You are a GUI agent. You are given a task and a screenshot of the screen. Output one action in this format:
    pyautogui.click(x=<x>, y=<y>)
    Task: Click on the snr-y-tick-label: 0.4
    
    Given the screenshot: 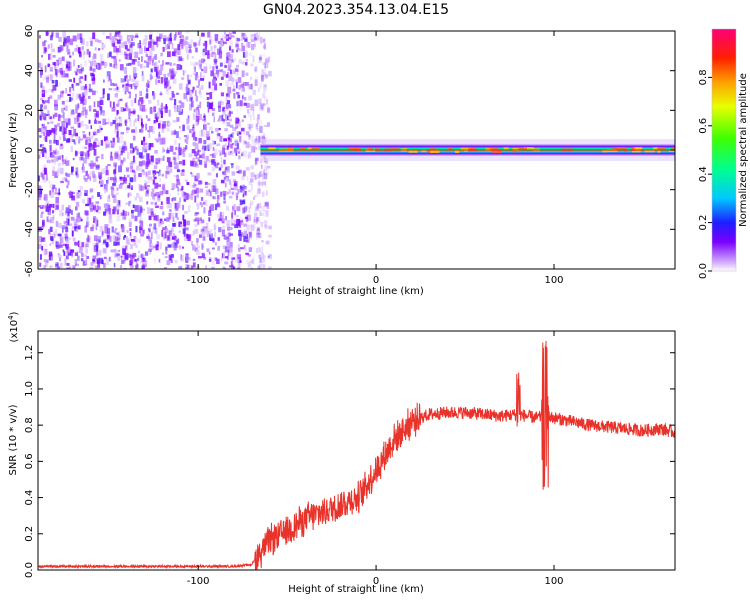 What is the action you would take?
    pyautogui.click(x=29, y=498)
    